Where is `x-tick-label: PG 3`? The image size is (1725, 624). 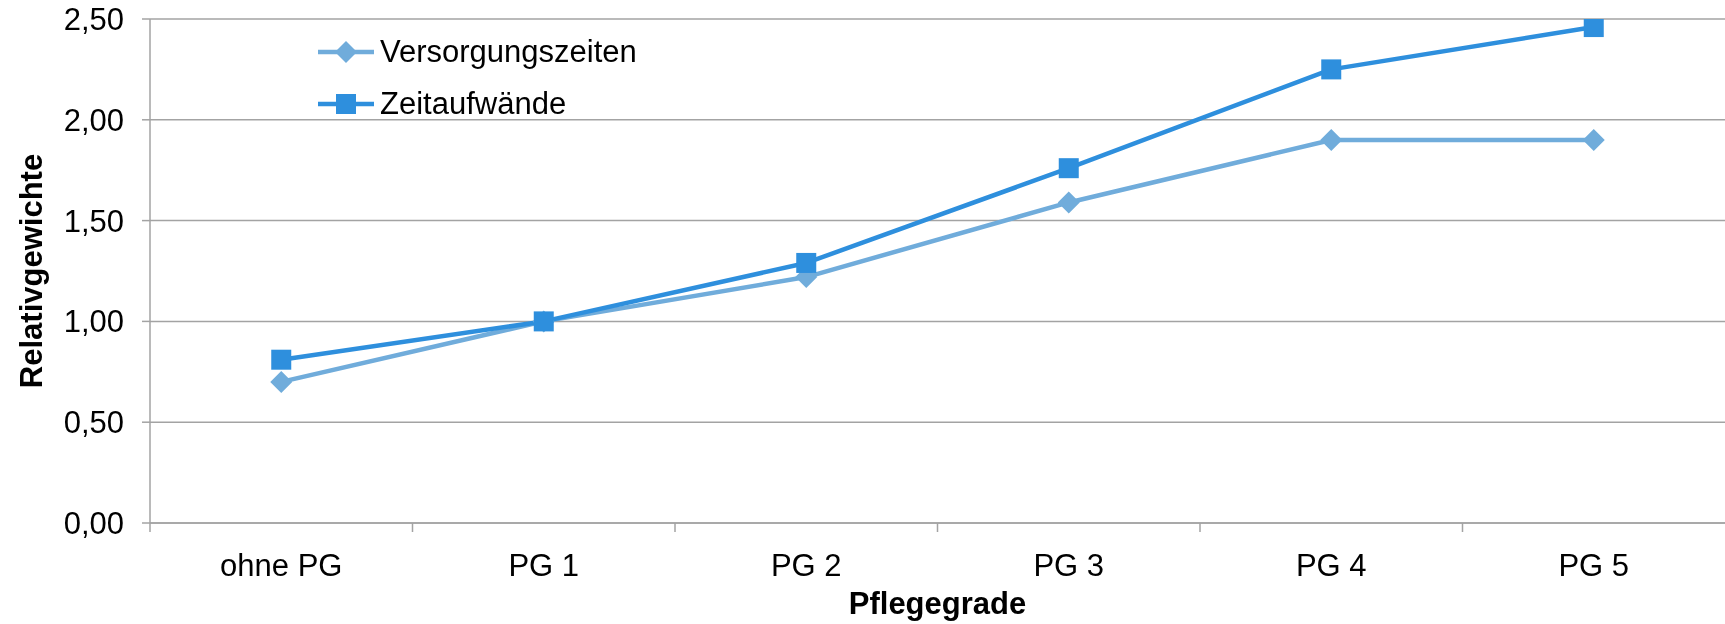
x-tick-label: PG 3 is located at coordinates (1069, 565).